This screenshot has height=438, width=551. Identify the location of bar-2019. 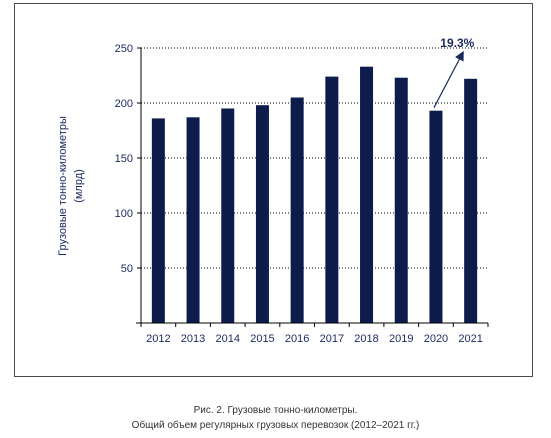
(401, 200).